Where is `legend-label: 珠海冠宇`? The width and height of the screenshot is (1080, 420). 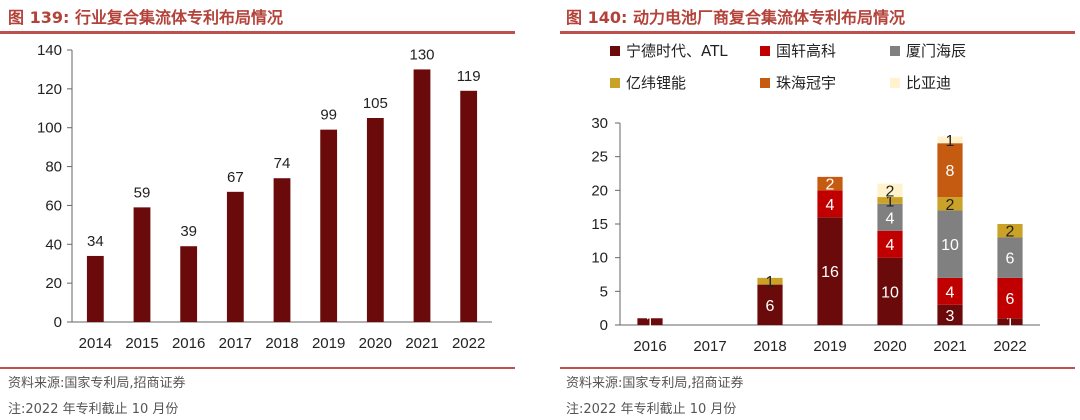
legend-label: 珠海冠宇 is located at coordinates (806, 83).